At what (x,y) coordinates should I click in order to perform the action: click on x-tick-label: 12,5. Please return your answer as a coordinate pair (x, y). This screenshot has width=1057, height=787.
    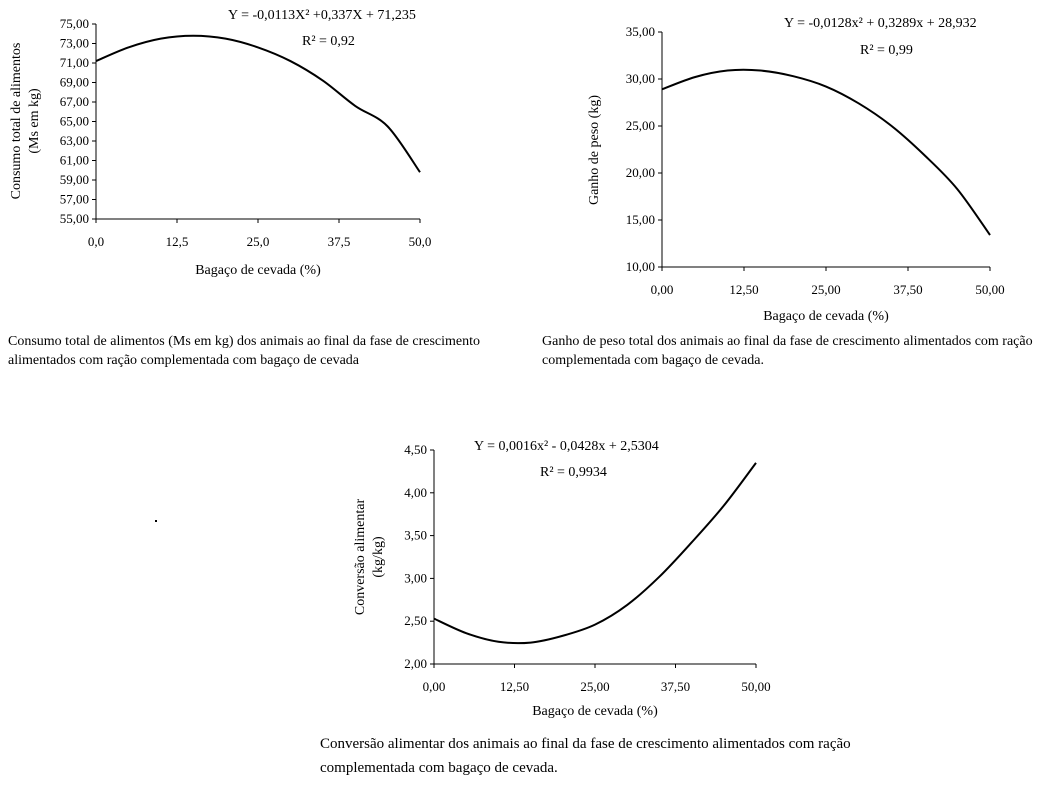
    Looking at the image, I should click on (177, 241).